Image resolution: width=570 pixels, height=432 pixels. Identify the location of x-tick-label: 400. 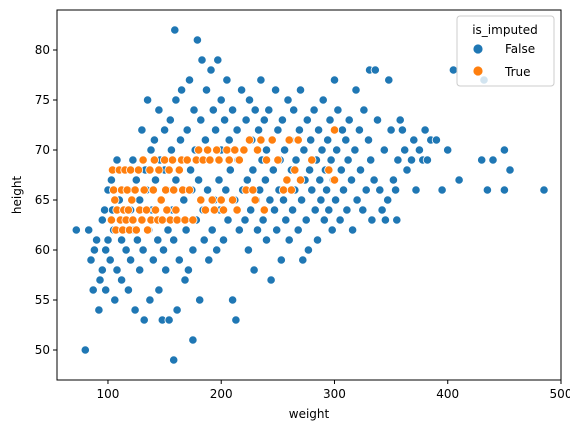
(447, 394).